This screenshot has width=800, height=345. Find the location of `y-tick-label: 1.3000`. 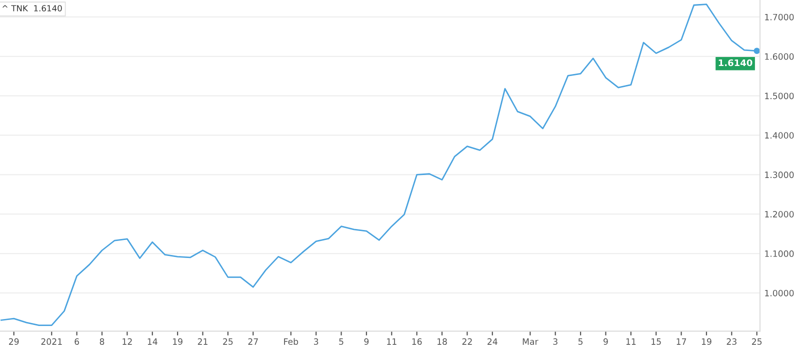

y-tick-label: 1.3000 is located at coordinates (779, 175).